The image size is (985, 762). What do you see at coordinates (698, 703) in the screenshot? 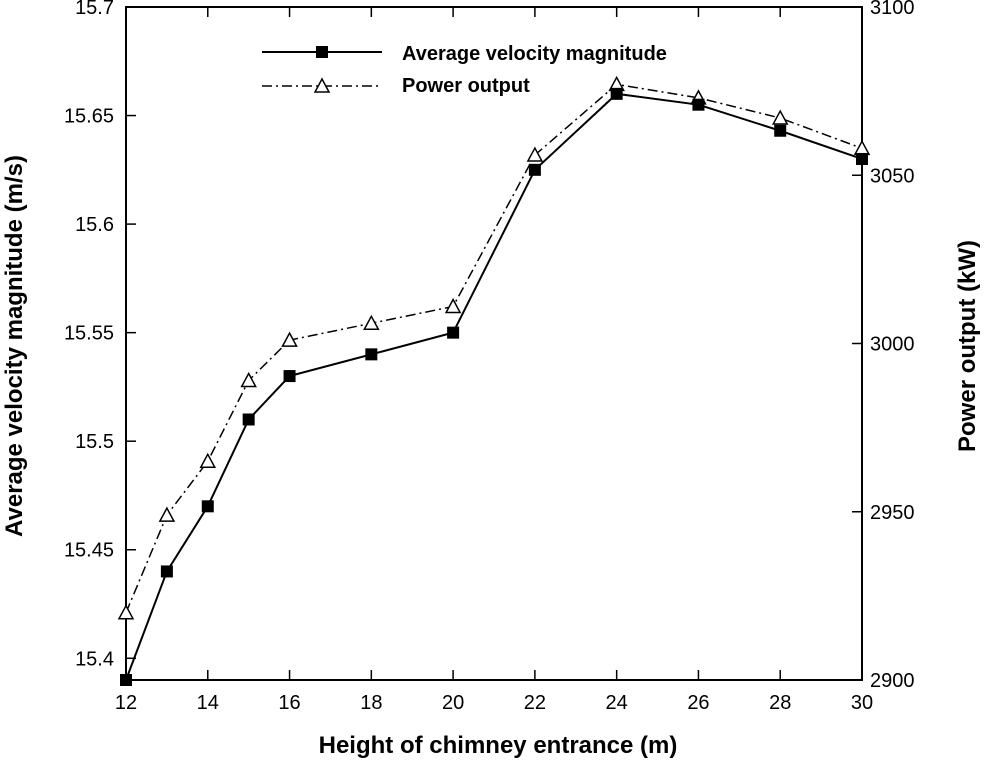
I see `x-tick-label: 26` at bounding box center [698, 703].